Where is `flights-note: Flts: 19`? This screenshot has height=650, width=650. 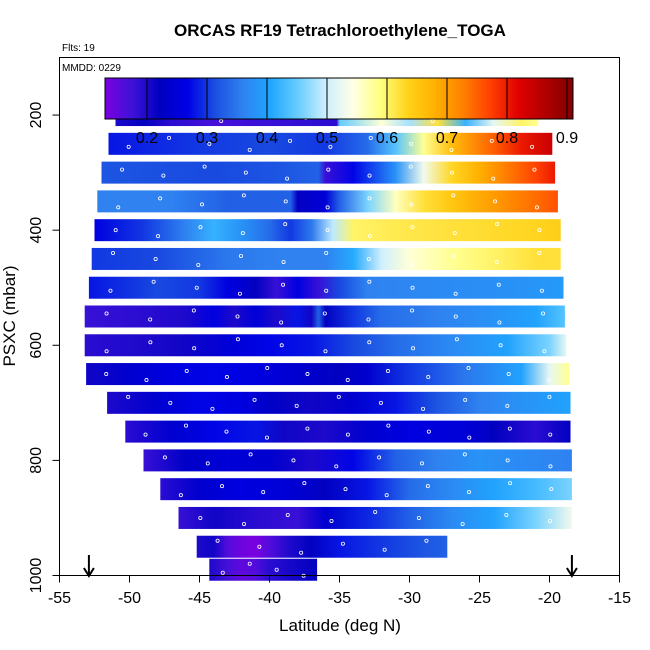
flights-note: Flts: 19 is located at coordinates (78, 48).